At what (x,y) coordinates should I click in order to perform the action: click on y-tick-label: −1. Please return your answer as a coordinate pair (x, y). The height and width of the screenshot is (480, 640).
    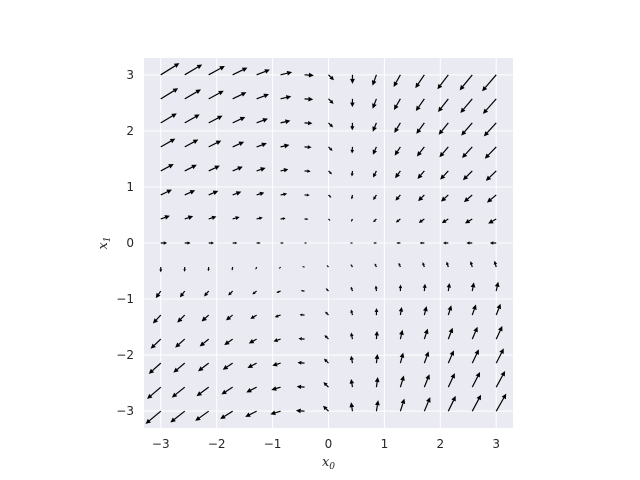
    Looking at the image, I should click on (125, 299).